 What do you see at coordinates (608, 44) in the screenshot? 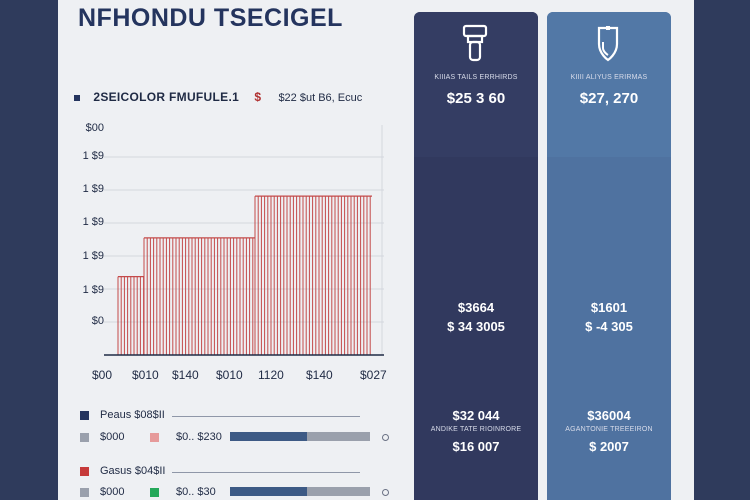
I see `shield-icon` at bounding box center [608, 44].